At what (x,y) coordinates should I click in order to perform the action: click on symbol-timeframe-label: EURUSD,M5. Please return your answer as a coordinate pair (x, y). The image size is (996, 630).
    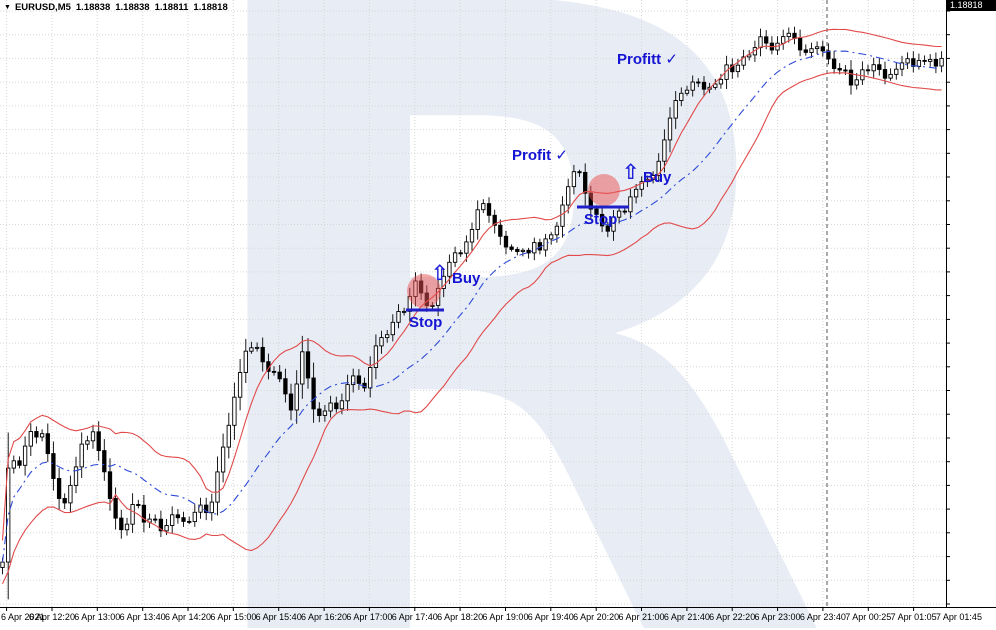
    Looking at the image, I should click on (42, 7).